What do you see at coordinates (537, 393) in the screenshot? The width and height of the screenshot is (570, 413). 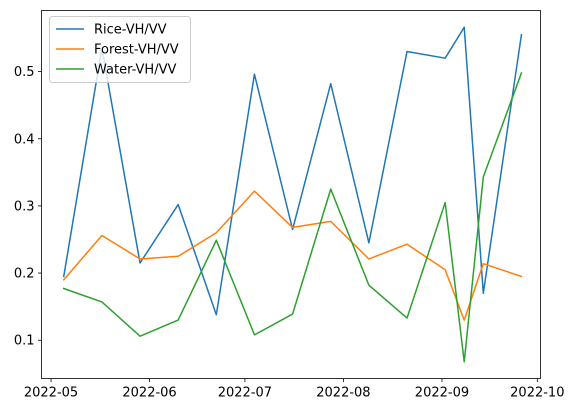 I see `x-tick-label: 2022-10` at bounding box center [537, 393].